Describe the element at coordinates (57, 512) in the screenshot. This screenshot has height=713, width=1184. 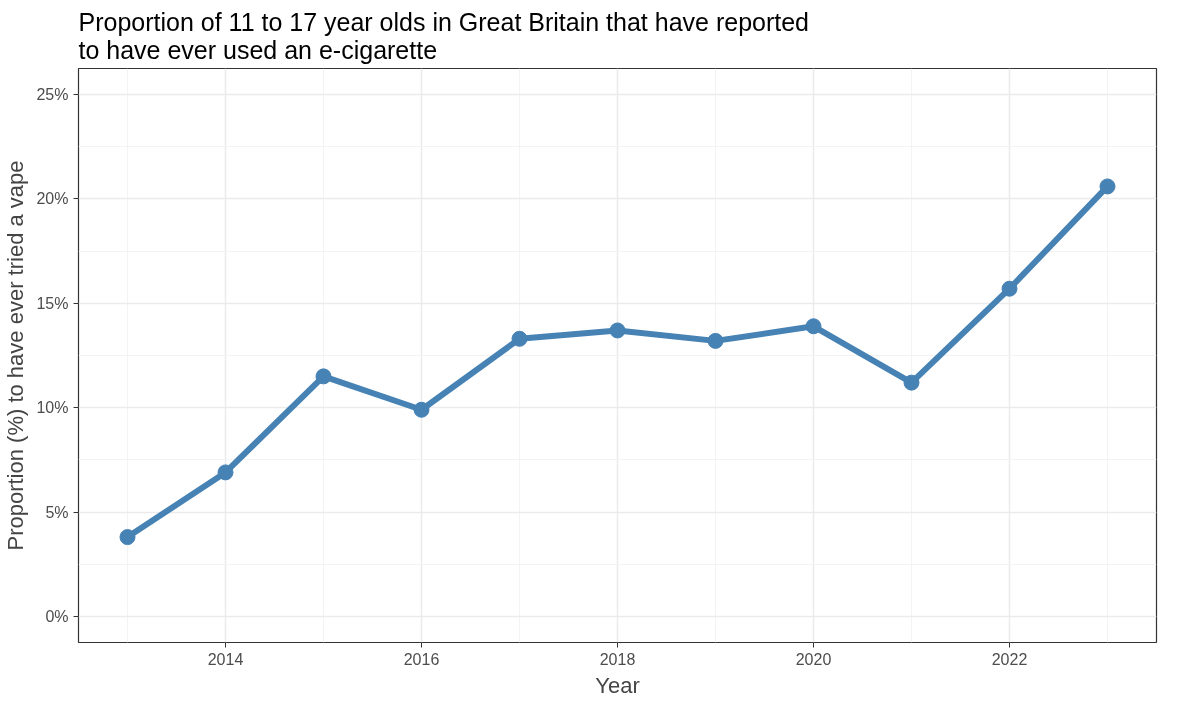
I see `y-tick-label: 5%` at that location.